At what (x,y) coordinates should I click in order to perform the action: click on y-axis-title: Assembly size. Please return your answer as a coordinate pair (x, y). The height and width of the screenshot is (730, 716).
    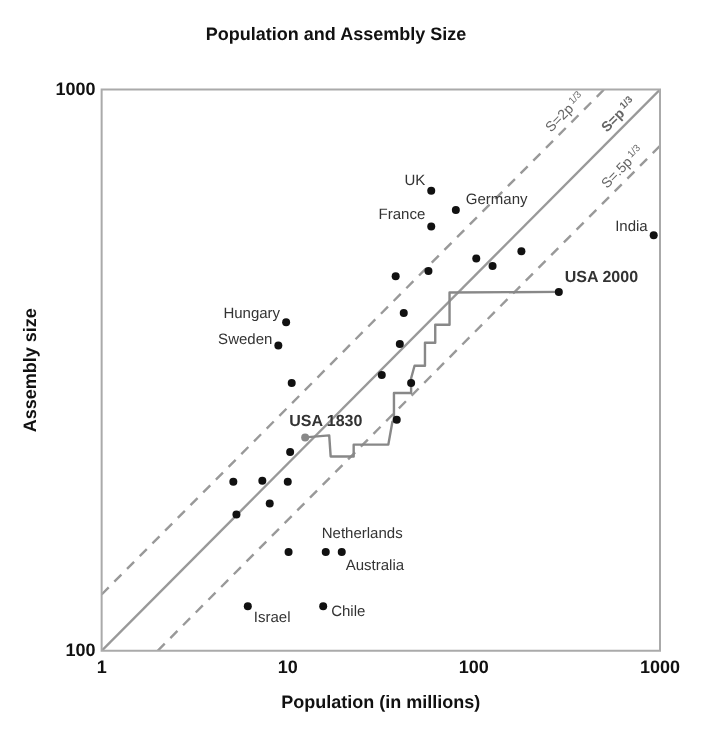
    Looking at the image, I should click on (29, 370).